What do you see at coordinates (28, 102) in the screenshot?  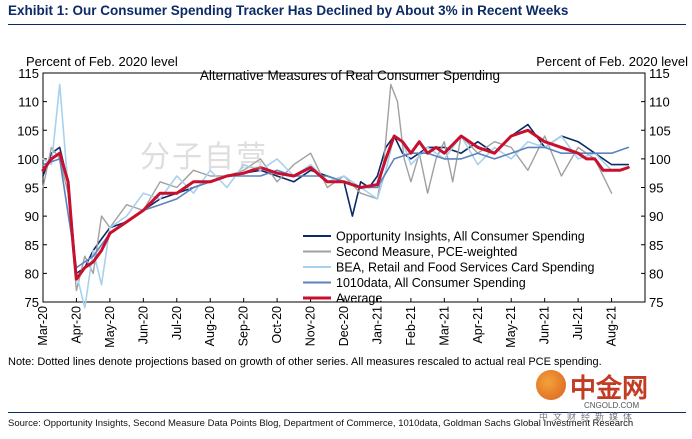 I see `y-tick-label-left: 110` at bounding box center [28, 102].